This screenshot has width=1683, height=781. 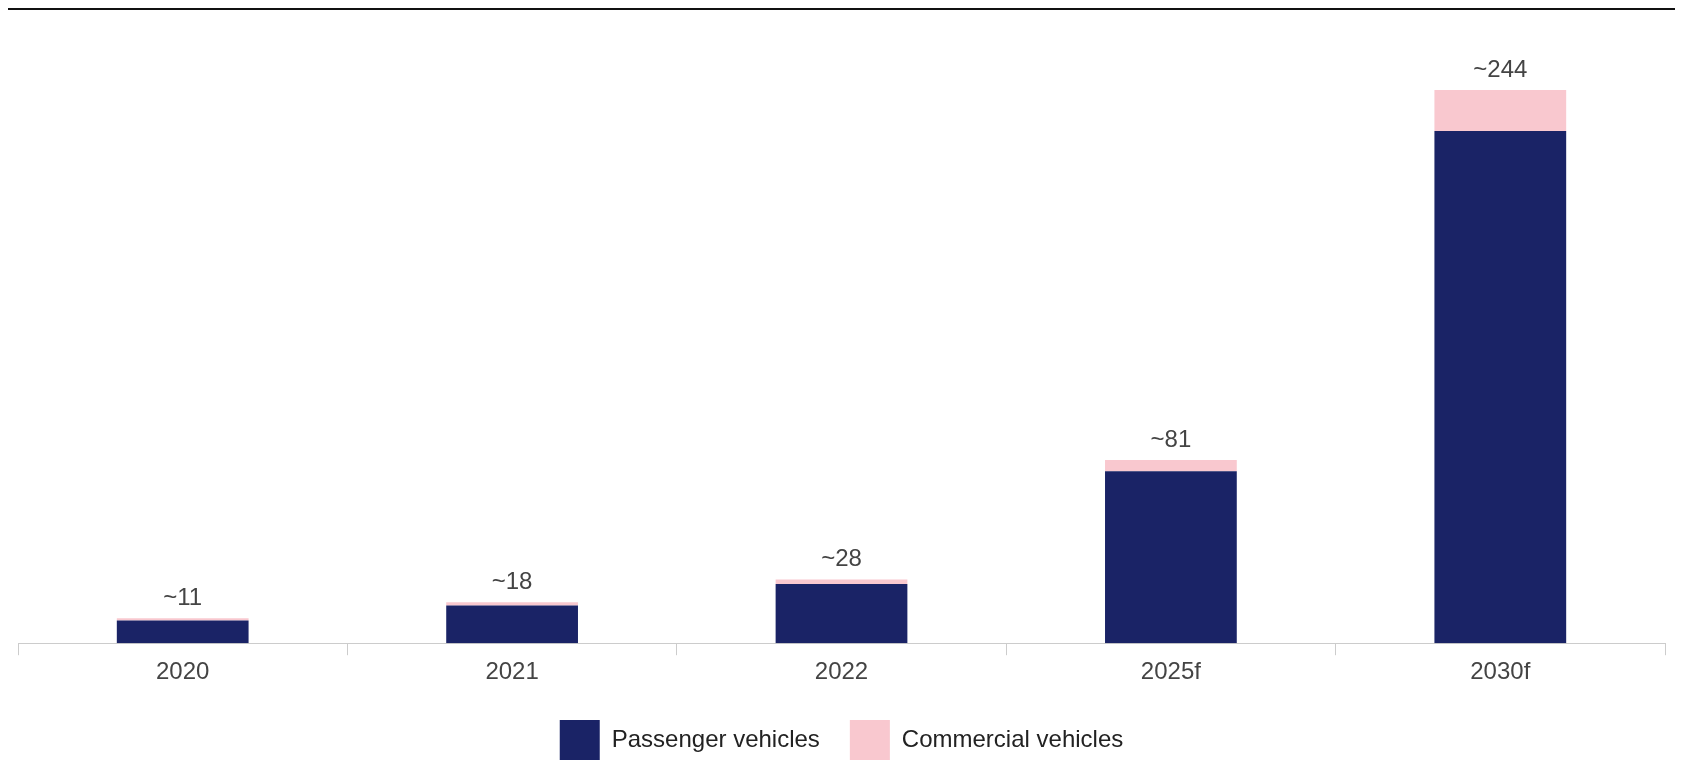 I want to click on annotation: ~18, so click(x=512, y=580).